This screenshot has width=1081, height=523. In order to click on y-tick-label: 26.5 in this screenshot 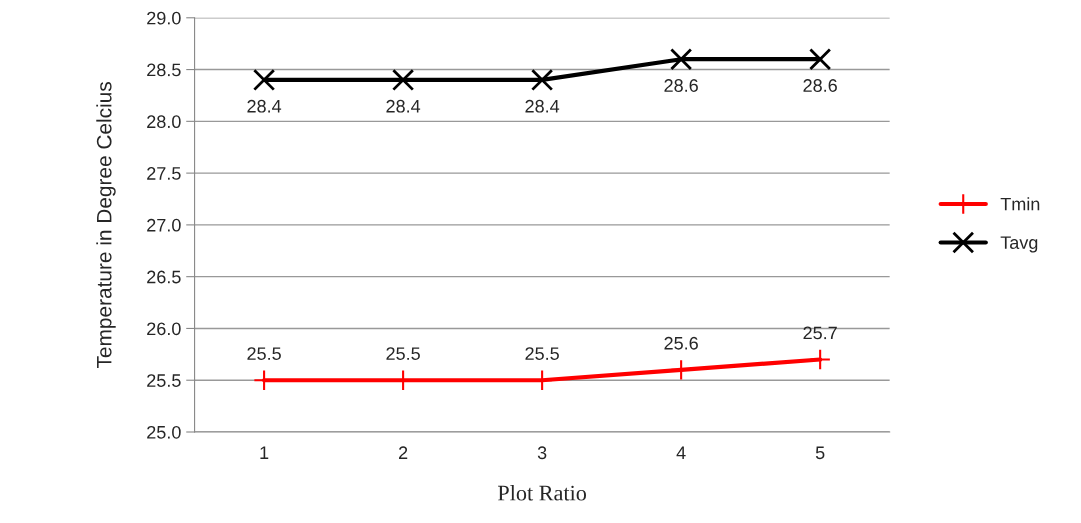, I will do `click(164, 277)`.